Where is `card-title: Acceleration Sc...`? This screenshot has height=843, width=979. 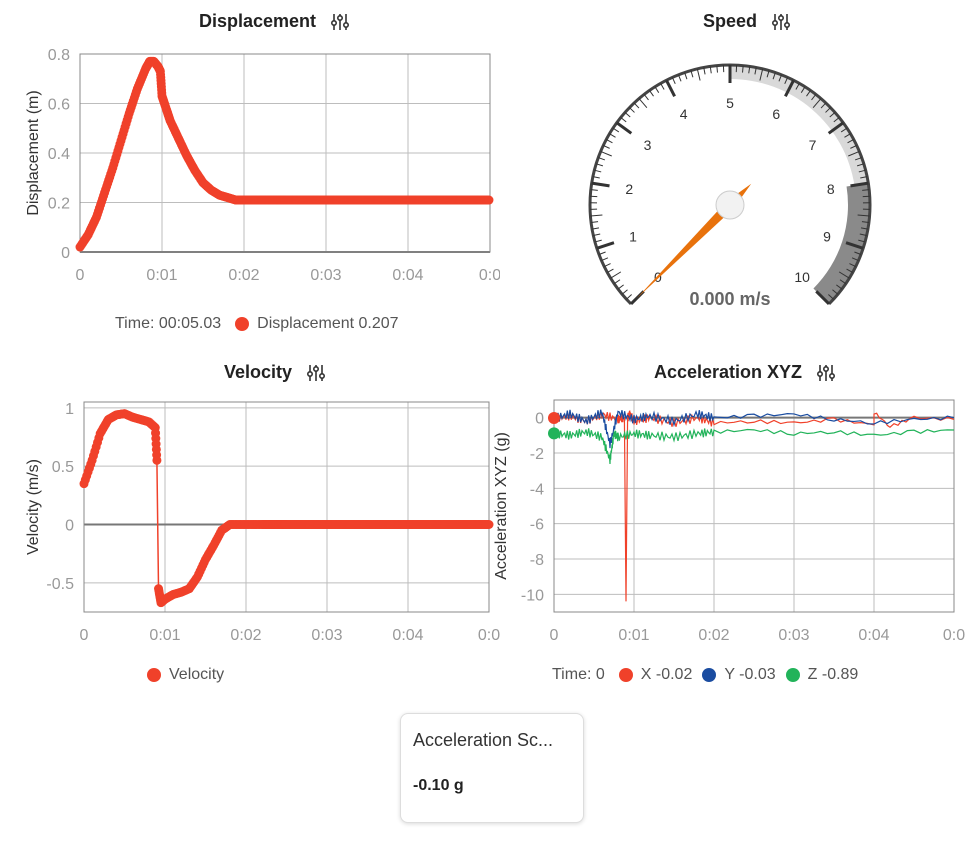
card-title: Acceleration Sc... is located at coordinates (483, 740).